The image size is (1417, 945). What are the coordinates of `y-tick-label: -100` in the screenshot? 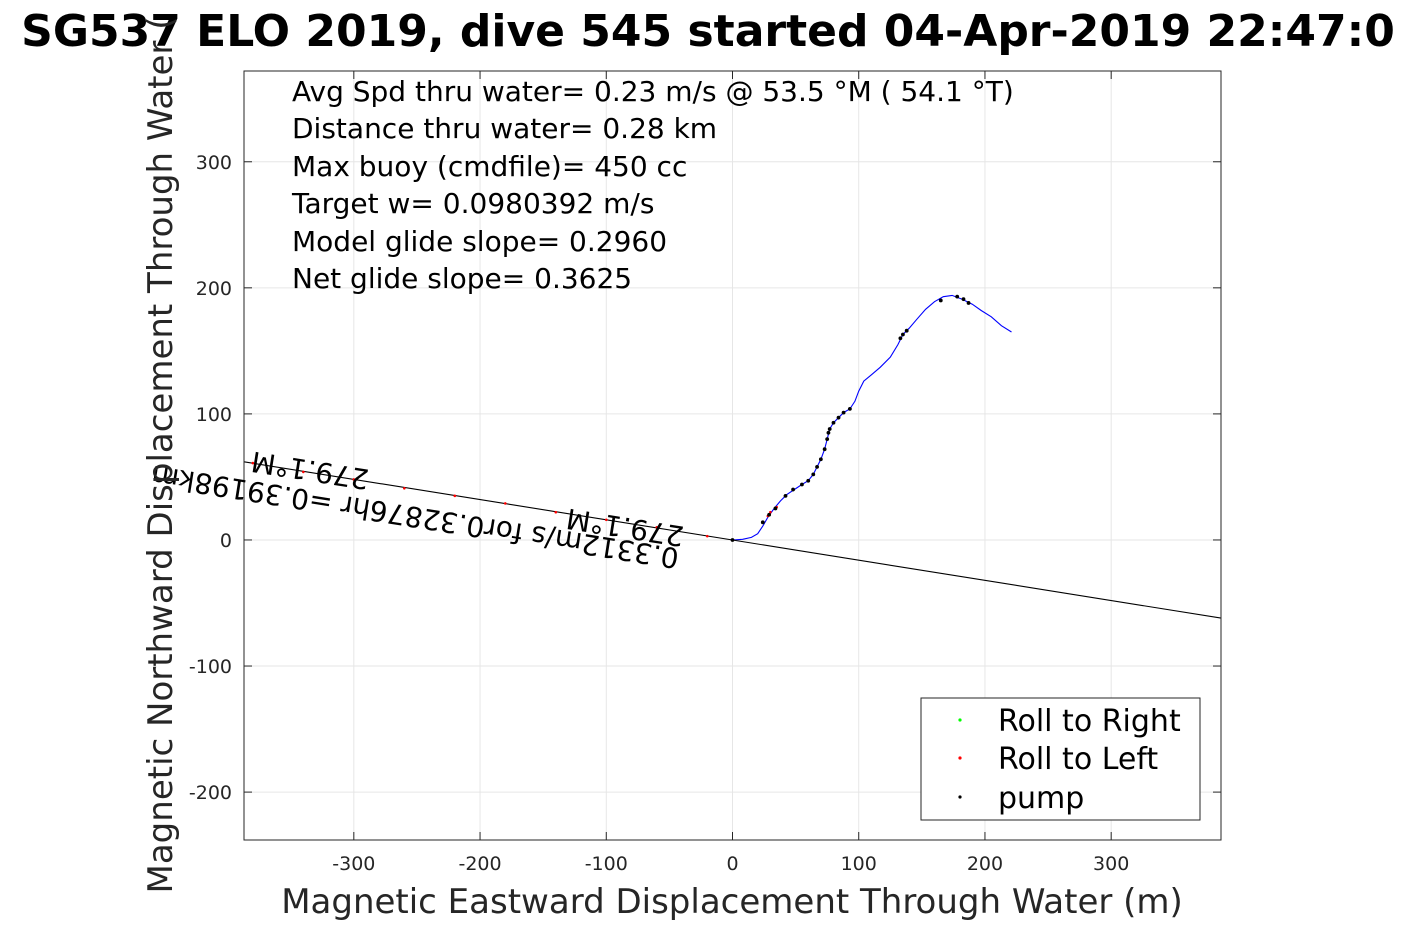 It's located at (210, 667).